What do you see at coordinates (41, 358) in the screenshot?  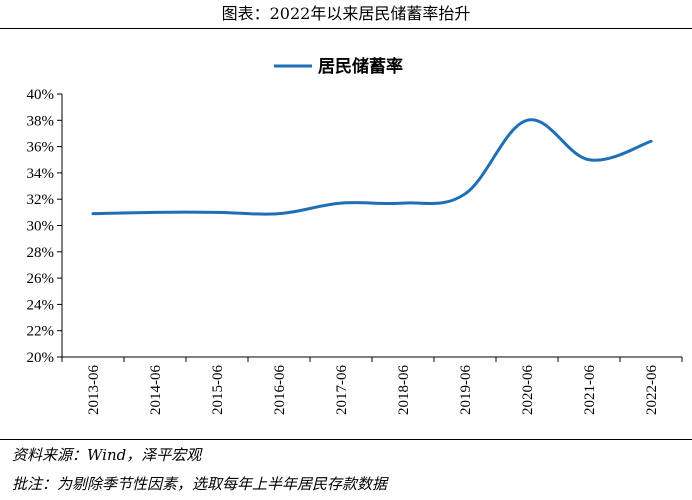 I see `y-tick-label: 20%` at bounding box center [41, 358].